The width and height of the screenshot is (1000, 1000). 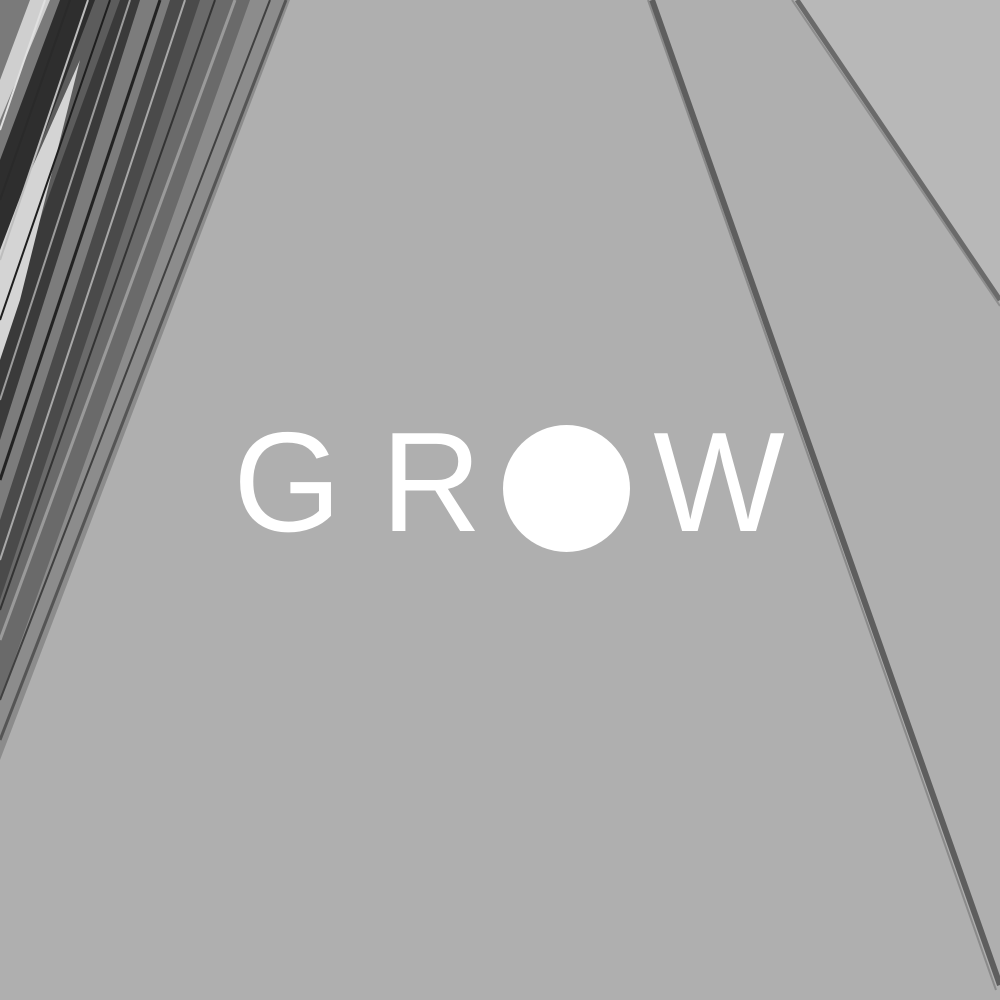 I want to click on logo-letter-w: W, so click(x=719, y=482).